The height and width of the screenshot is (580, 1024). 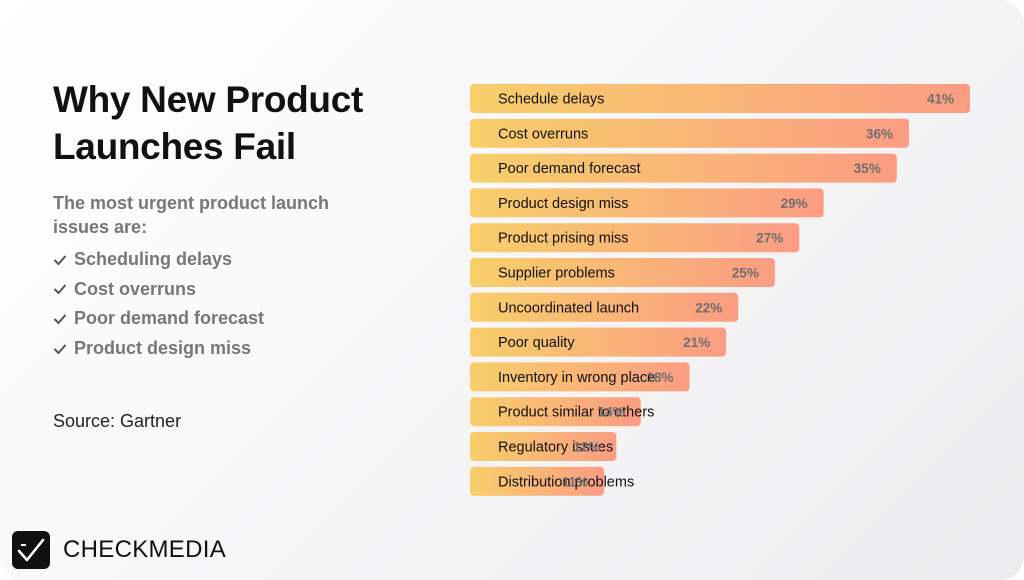 What do you see at coordinates (611, 412) in the screenshot?
I see `bar-value-label: 14%` at bounding box center [611, 412].